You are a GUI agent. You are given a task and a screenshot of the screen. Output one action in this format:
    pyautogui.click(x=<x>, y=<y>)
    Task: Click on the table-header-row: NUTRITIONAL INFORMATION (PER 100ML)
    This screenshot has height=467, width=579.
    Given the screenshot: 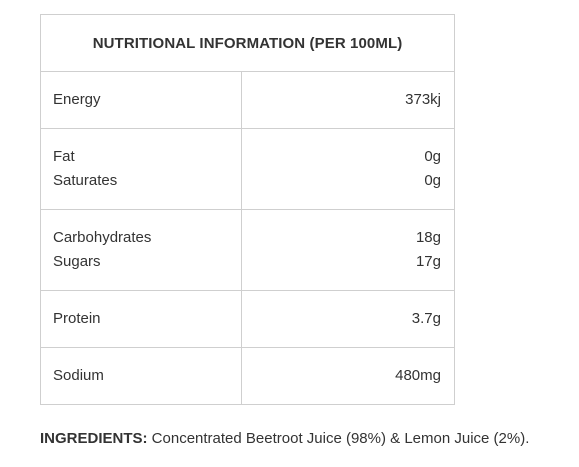 What is the action you would take?
    pyautogui.click(x=247, y=43)
    